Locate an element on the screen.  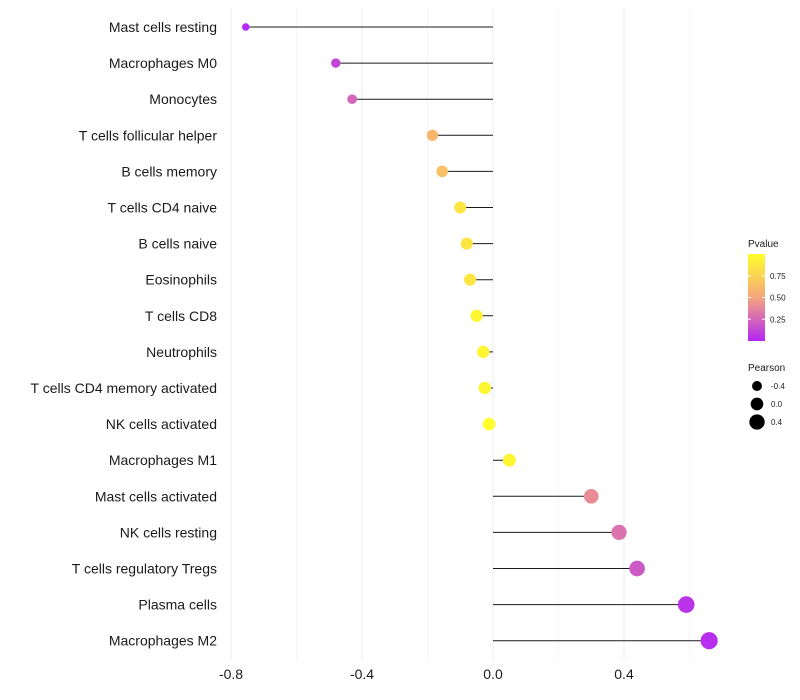
category-label: B cells naive is located at coordinates (177, 244).